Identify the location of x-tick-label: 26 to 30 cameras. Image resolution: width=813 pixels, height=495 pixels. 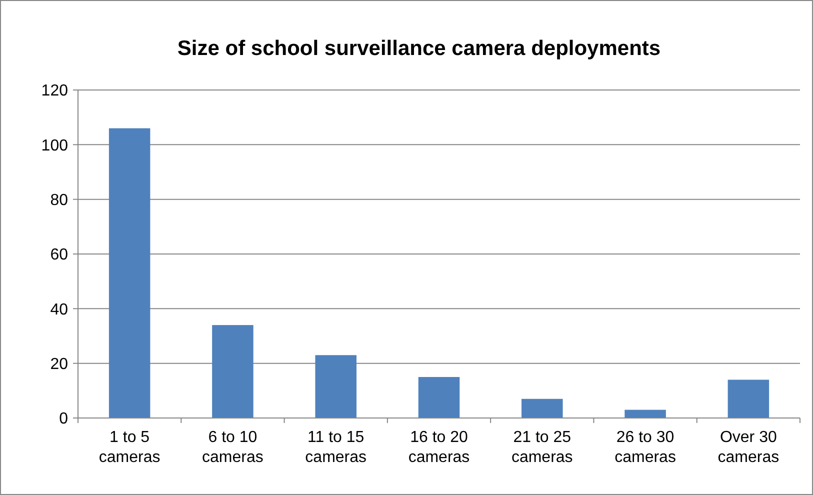
(645, 447).